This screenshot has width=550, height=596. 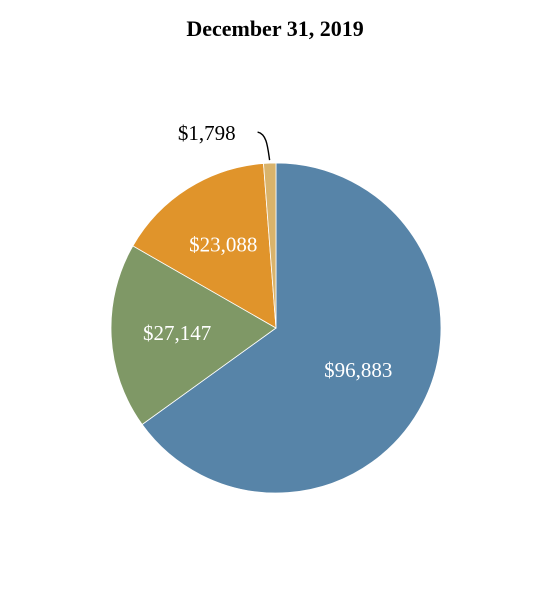 What do you see at coordinates (207, 133) in the screenshot?
I see `slice-label: $1,798` at bounding box center [207, 133].